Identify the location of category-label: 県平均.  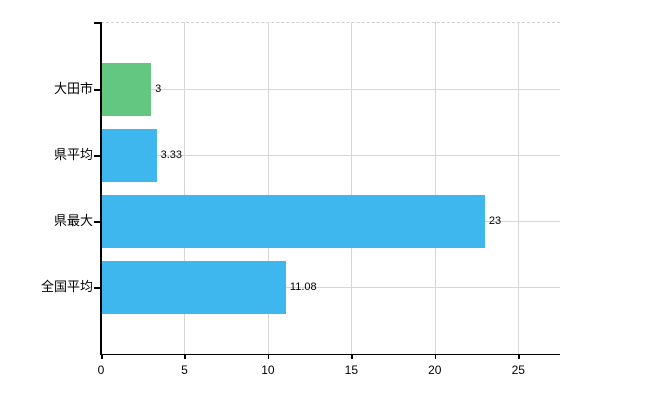
(73, 154).